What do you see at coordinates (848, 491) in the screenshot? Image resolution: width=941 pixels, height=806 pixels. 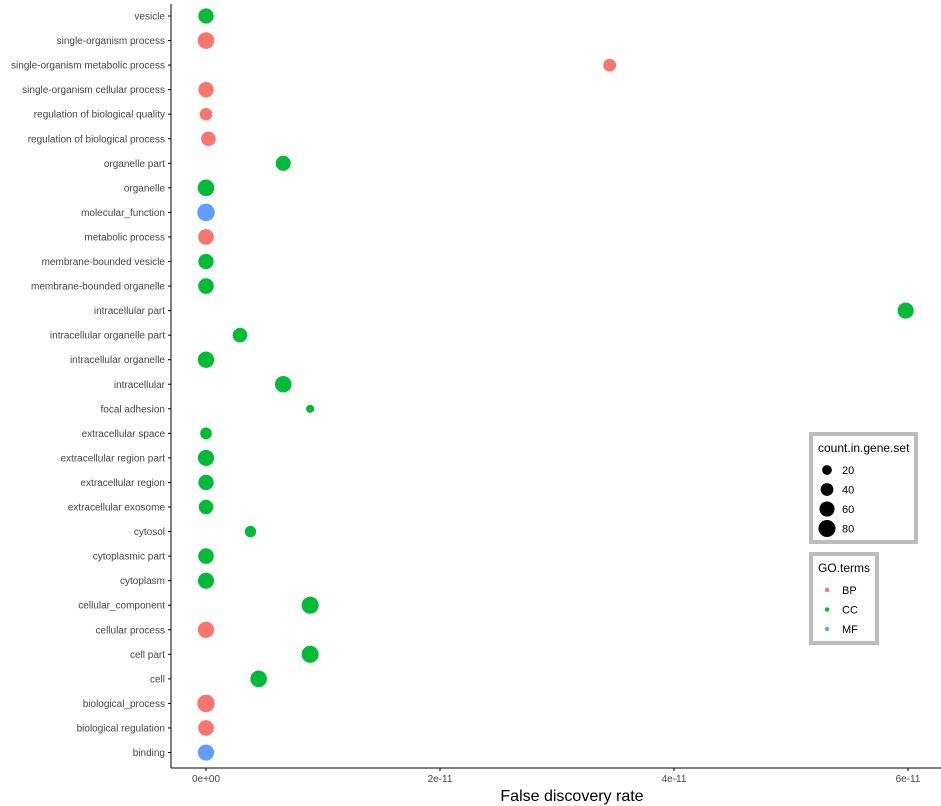 I see `size-legend-label: 40` at bounding box center [848, 491].